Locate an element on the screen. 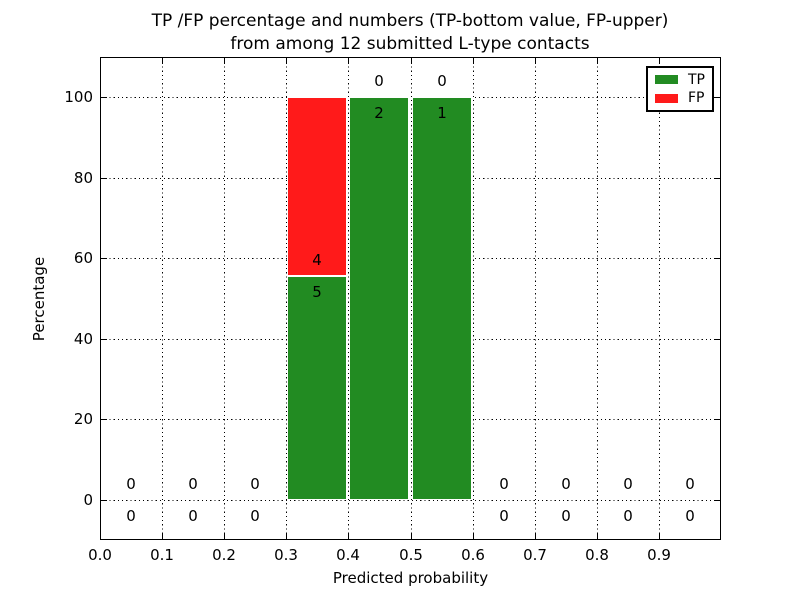 This screenshot has width=800, height=600. y-tick-label: 40 is located at coordinates (83, 339).